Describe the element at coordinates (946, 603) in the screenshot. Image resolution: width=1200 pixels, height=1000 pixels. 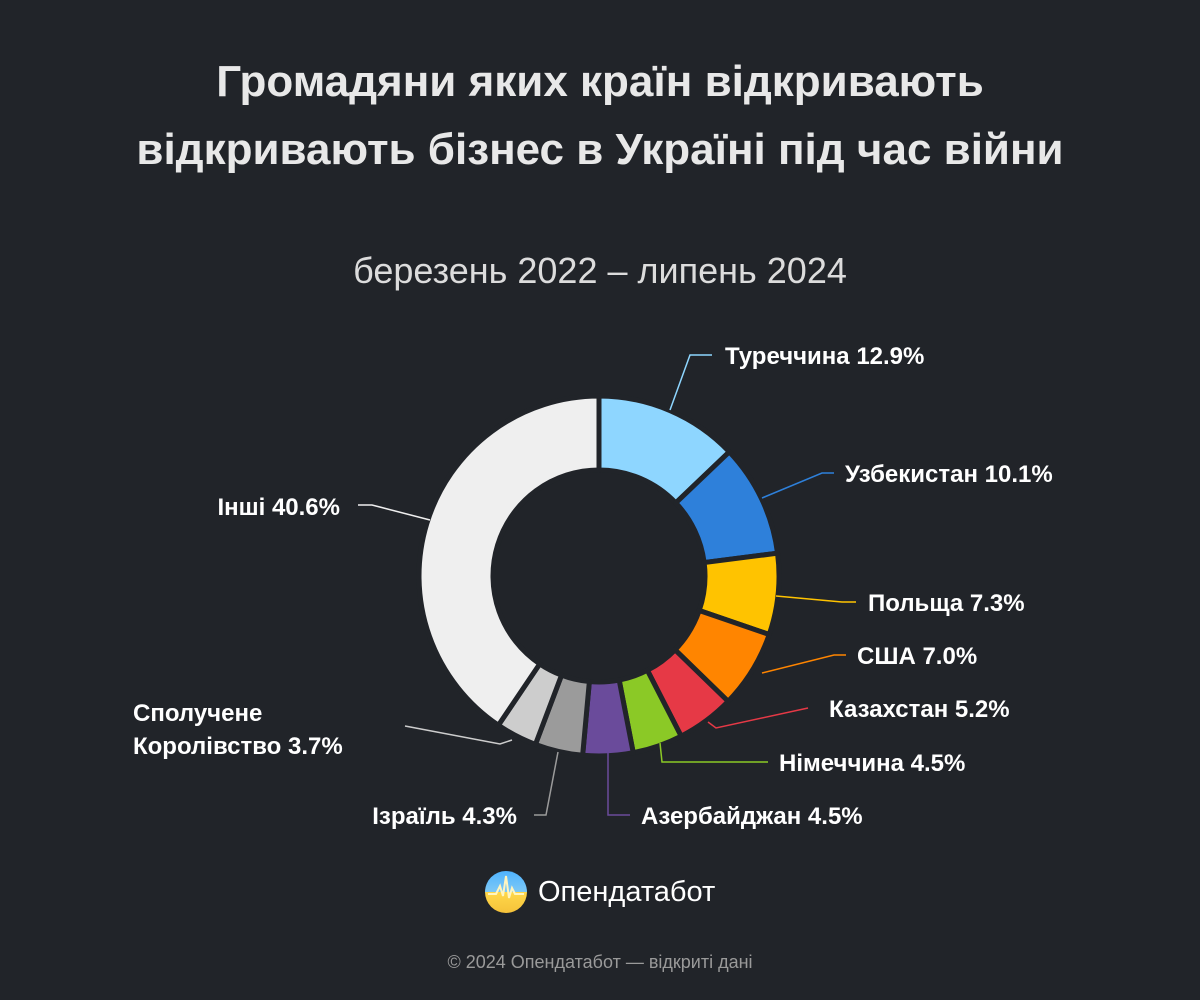
I see `data-label-2: Польща 7.3%` at that location.